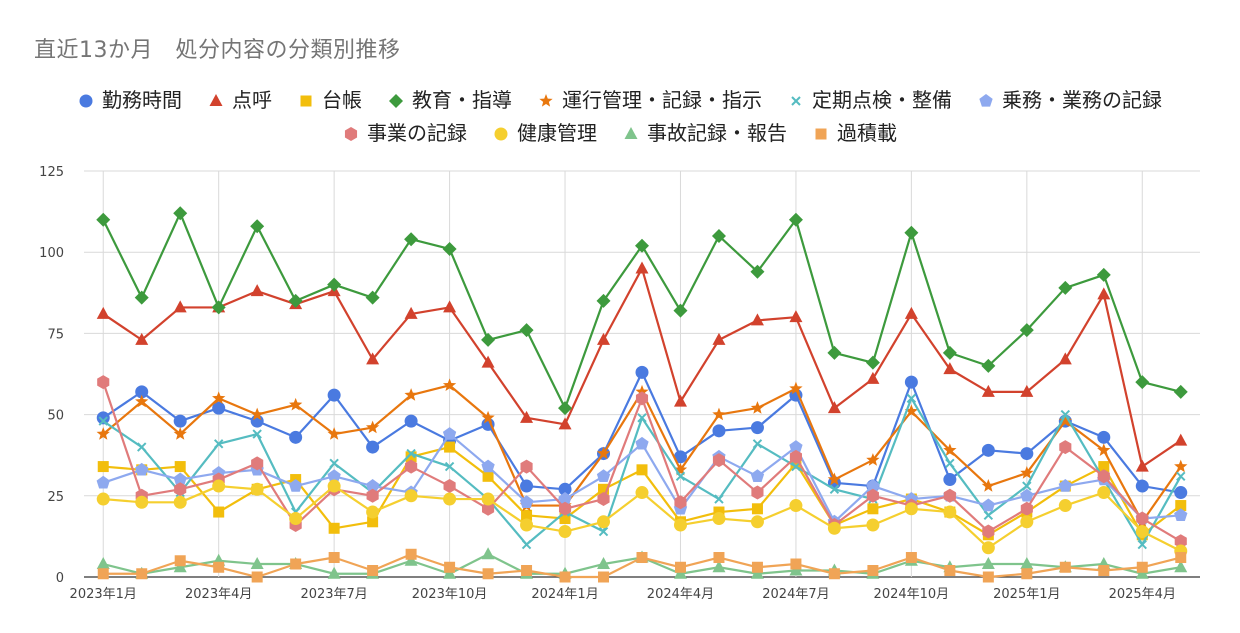 The height and width of the screenshot is (633, 1240). Describe the element at coordinates (912, 594) in the screenshot. I see `x-tick-label: 2024年10月` at that location.